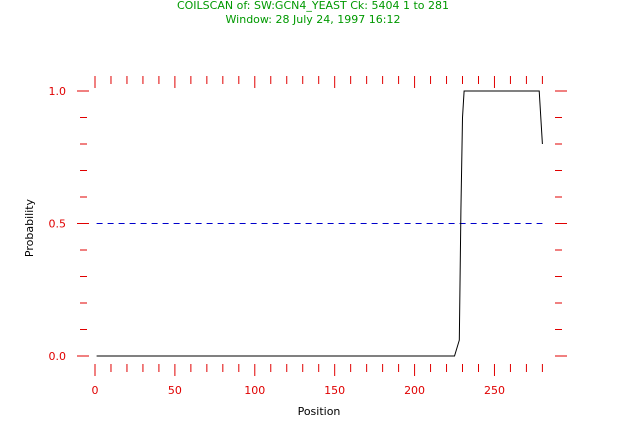 Image resolution: width=640 pixels, height=428 pixels. What do you see at coordinates (334, 390) in the screenshot?
I see `x-tick-label: 150` at bounding box center [334, 390].